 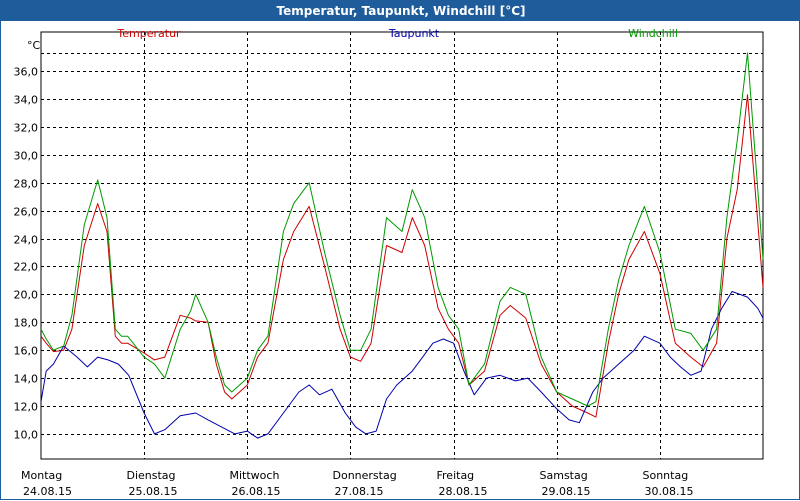 What do you see at coordinates (566, 491) in the screenshot?
I see `x-date-label: 29.08.15` at bounding box center [566, 491].